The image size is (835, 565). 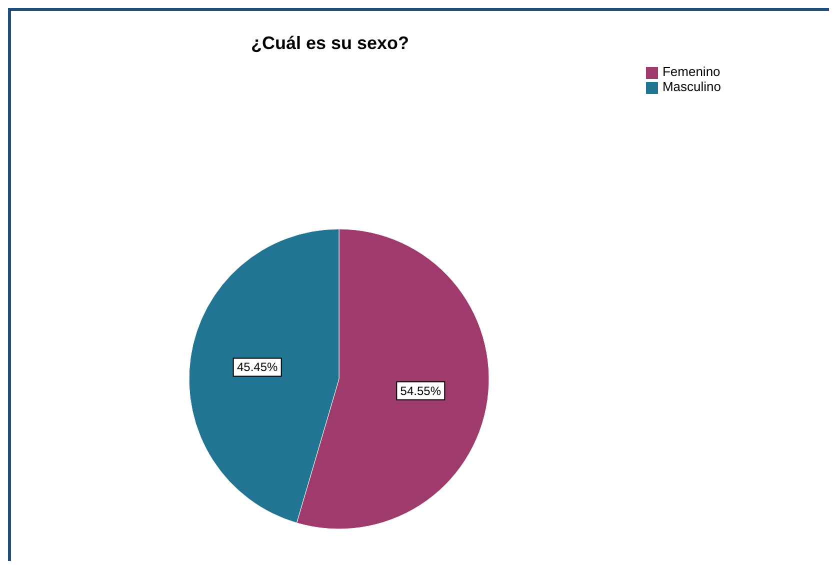 What do you see at coordinates (421, 391) in the screenshot?
I see `data-label: 54.55%` at bounding box center [421, 391].